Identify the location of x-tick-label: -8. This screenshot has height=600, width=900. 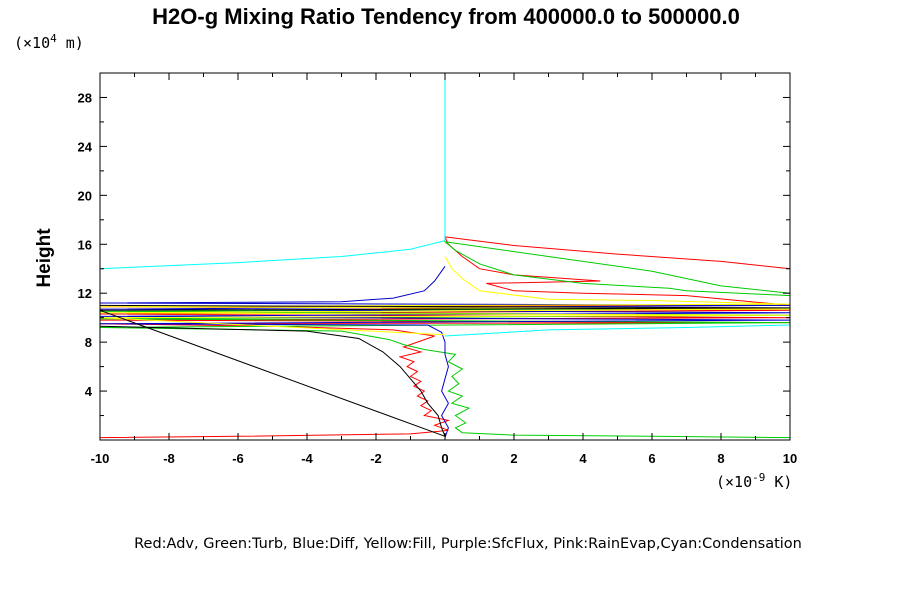
(169, 458).